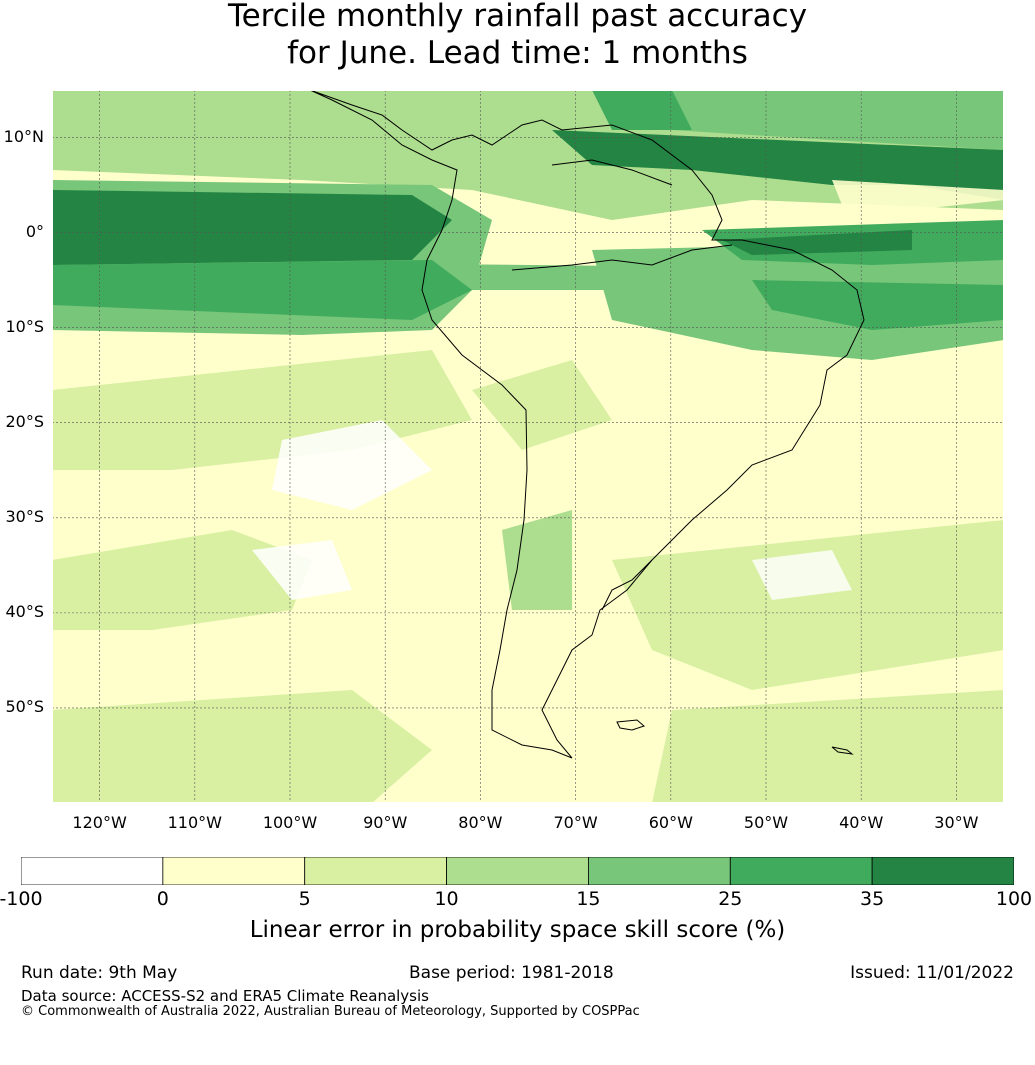  I want to click on colorbar-tick-label: 10, so click(446, 899).